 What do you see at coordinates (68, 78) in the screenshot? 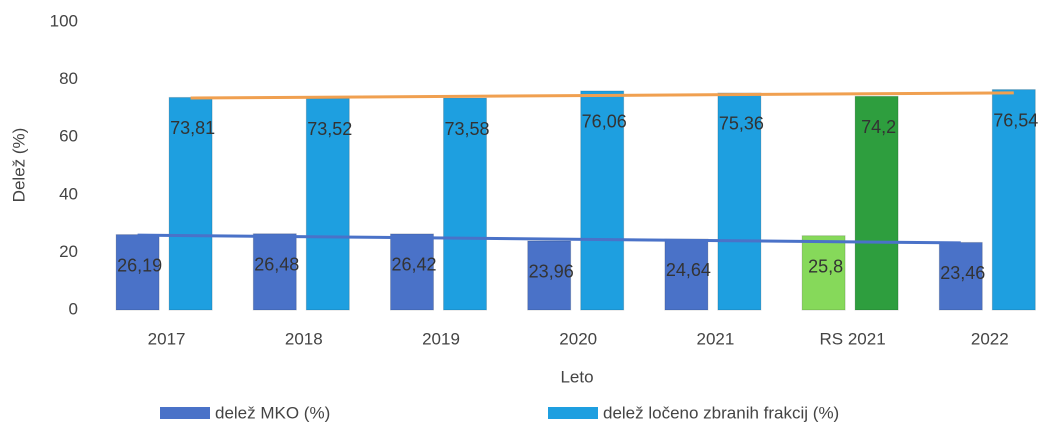
I see `y-tick-label: 80` at bounding box center [68, 78].